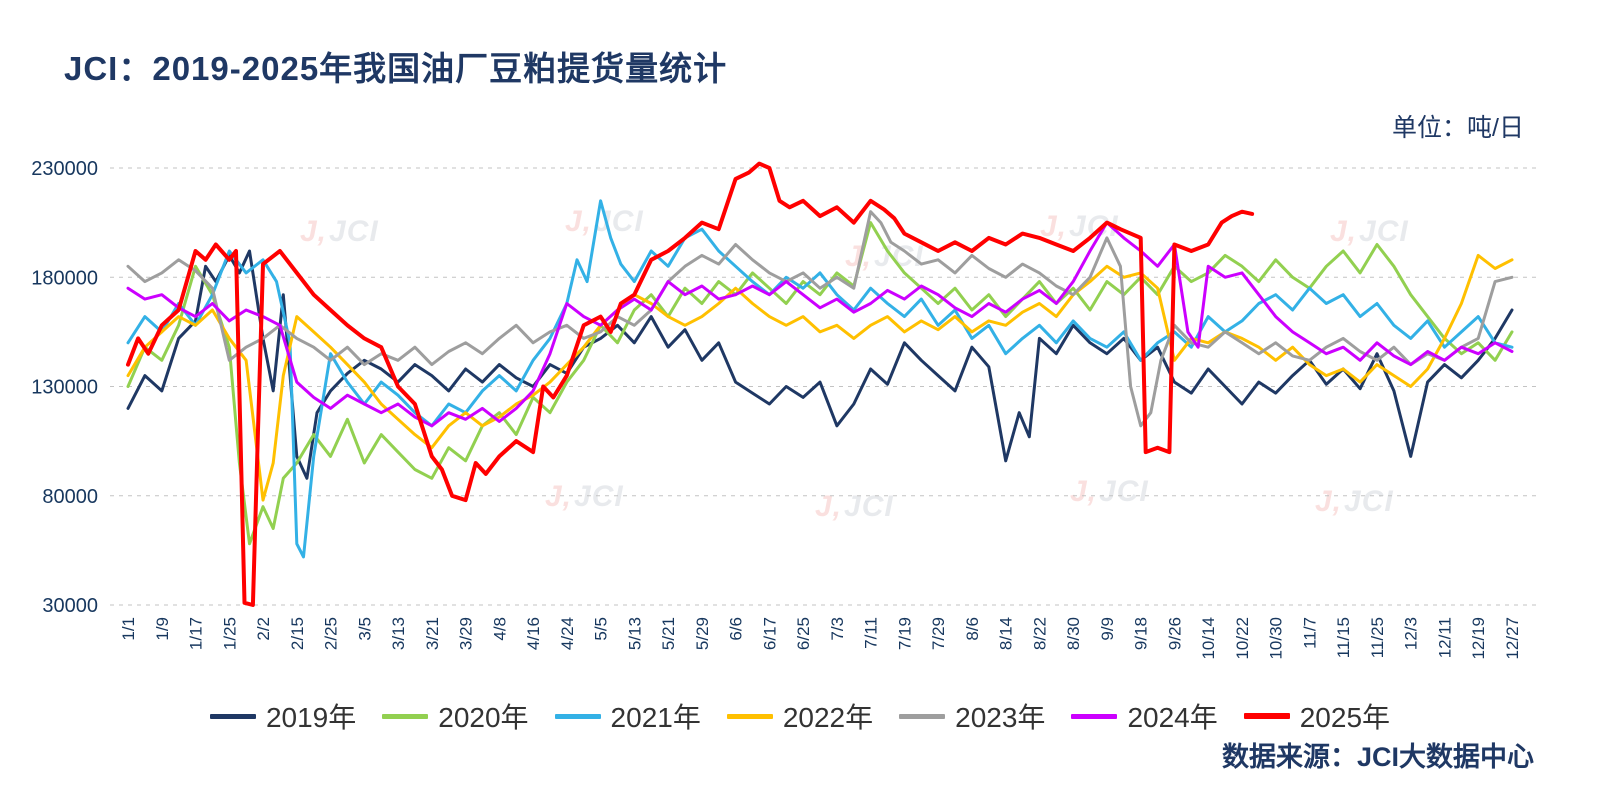 The width and height of the screenshot is (1600, 800). Describe the element at coordinates (263, 629) in the screenshot. I see `x-axis-tick-label: 2/2` at that location.